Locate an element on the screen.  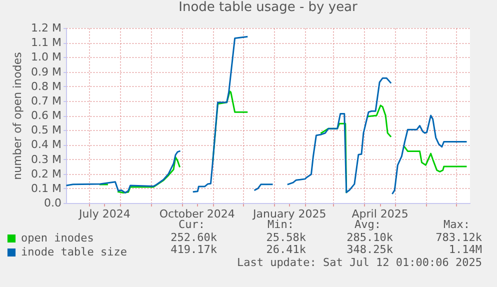
y-tick-label: 0.9 M is located at coordinates (46, 71).